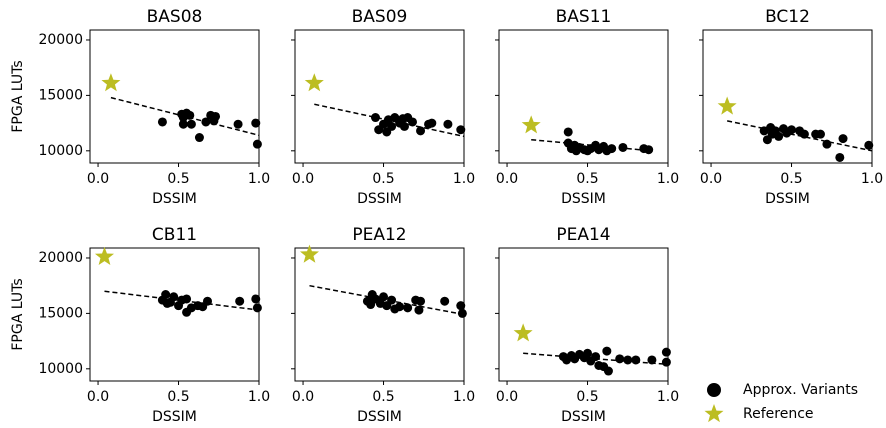  I want to click on subplot-title: BAS08, so click(175, 17).